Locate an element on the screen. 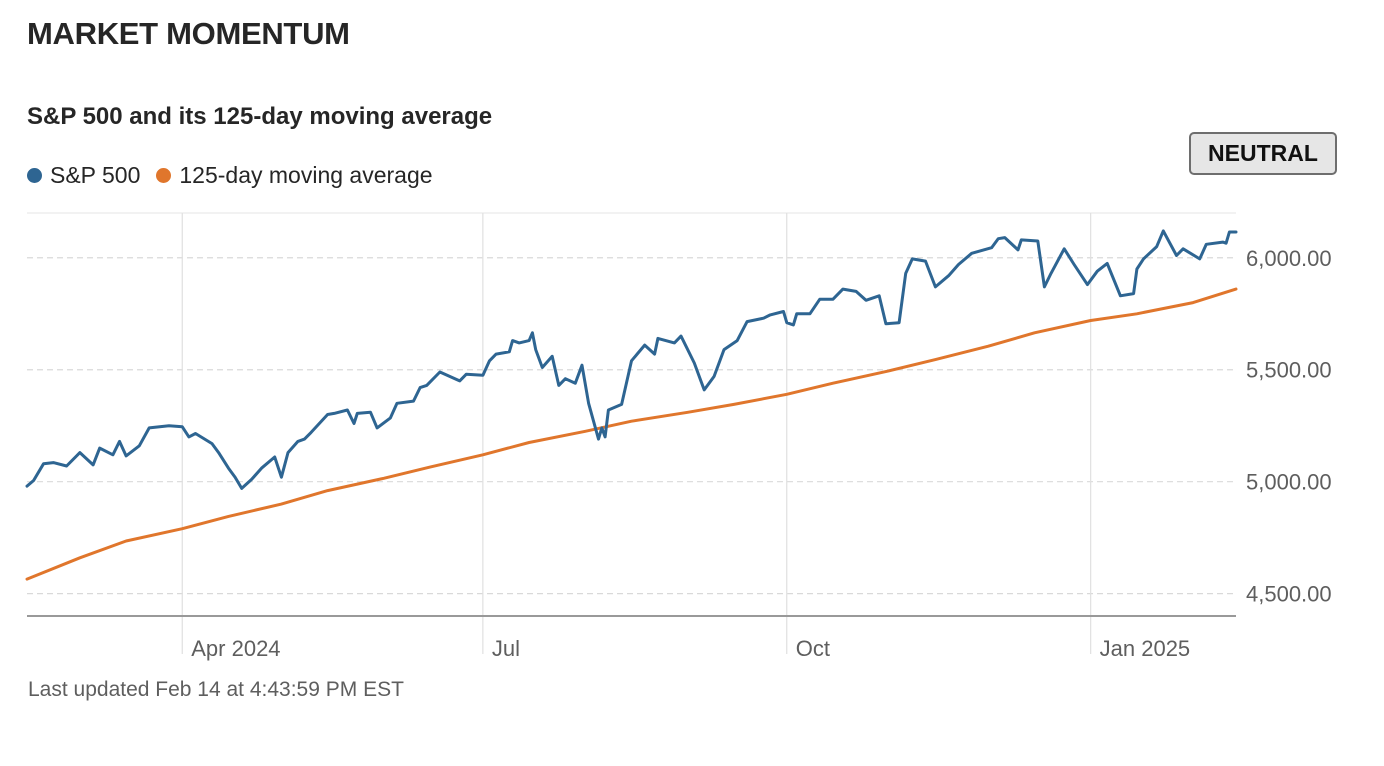 This screenshot has width=1384, height=766. legend-label-moving-average: 125-day moving average is located at coordinates (306, 175).